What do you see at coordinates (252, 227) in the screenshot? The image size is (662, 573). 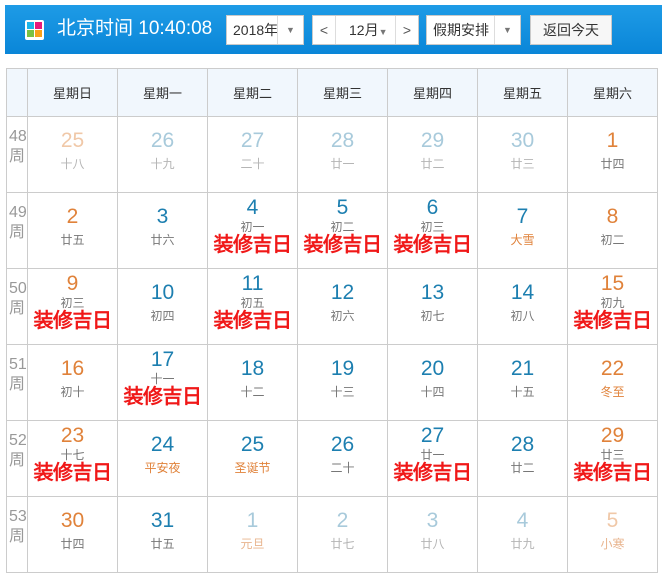 I see `lunar-date: 初一` at bounding box center [252, 227].